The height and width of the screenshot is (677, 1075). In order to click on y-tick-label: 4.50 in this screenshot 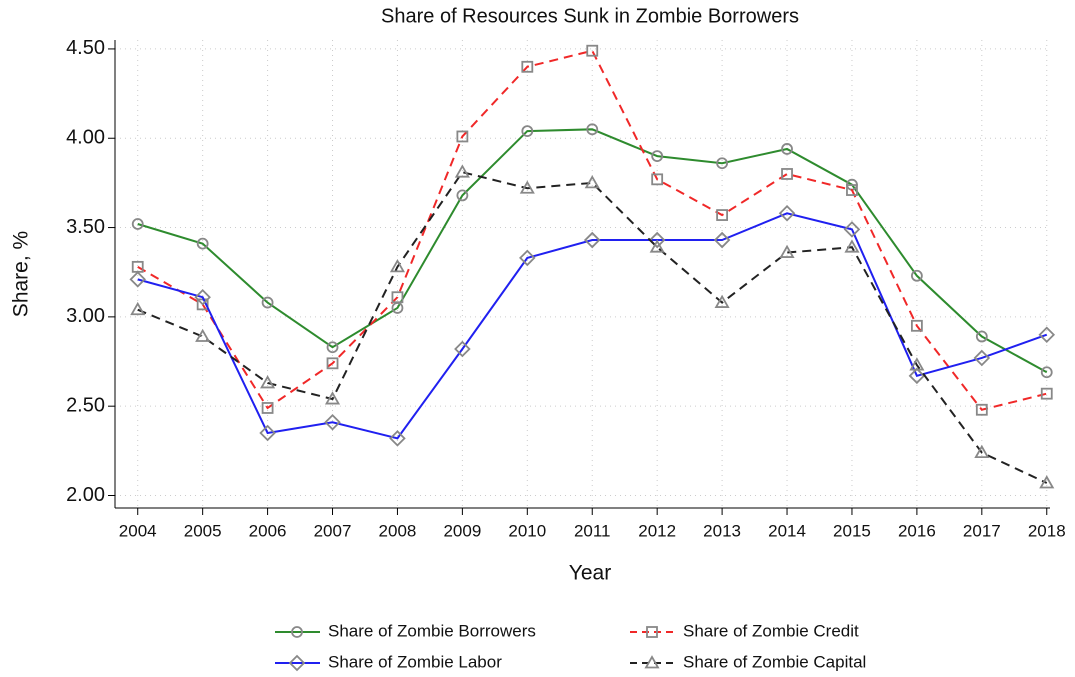, I will do `click(85, 48)`.